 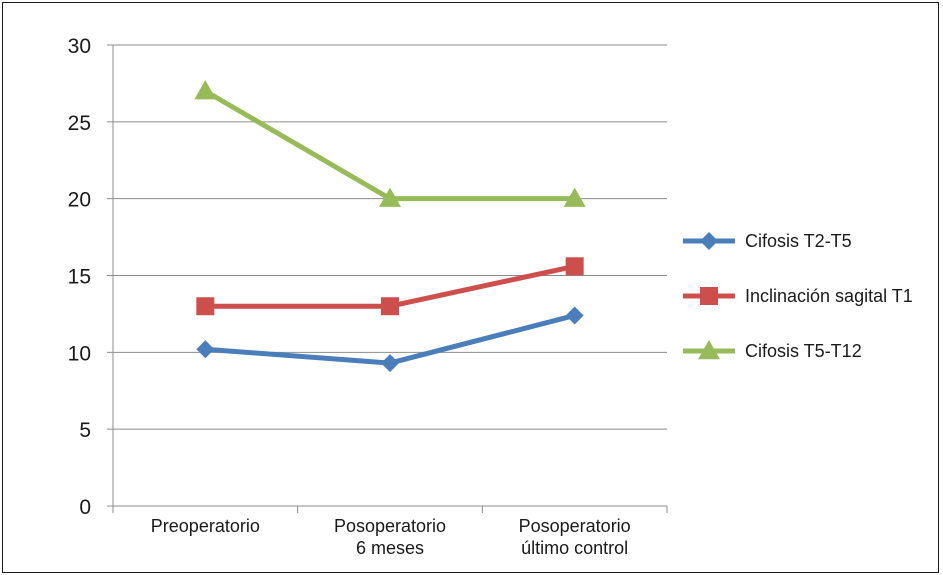 What do you see at coordinates (390, 537) in the screenshot?
I see `x-tick-label-1: Posoperatorio 6 meses` at bounding box center [390, 537].